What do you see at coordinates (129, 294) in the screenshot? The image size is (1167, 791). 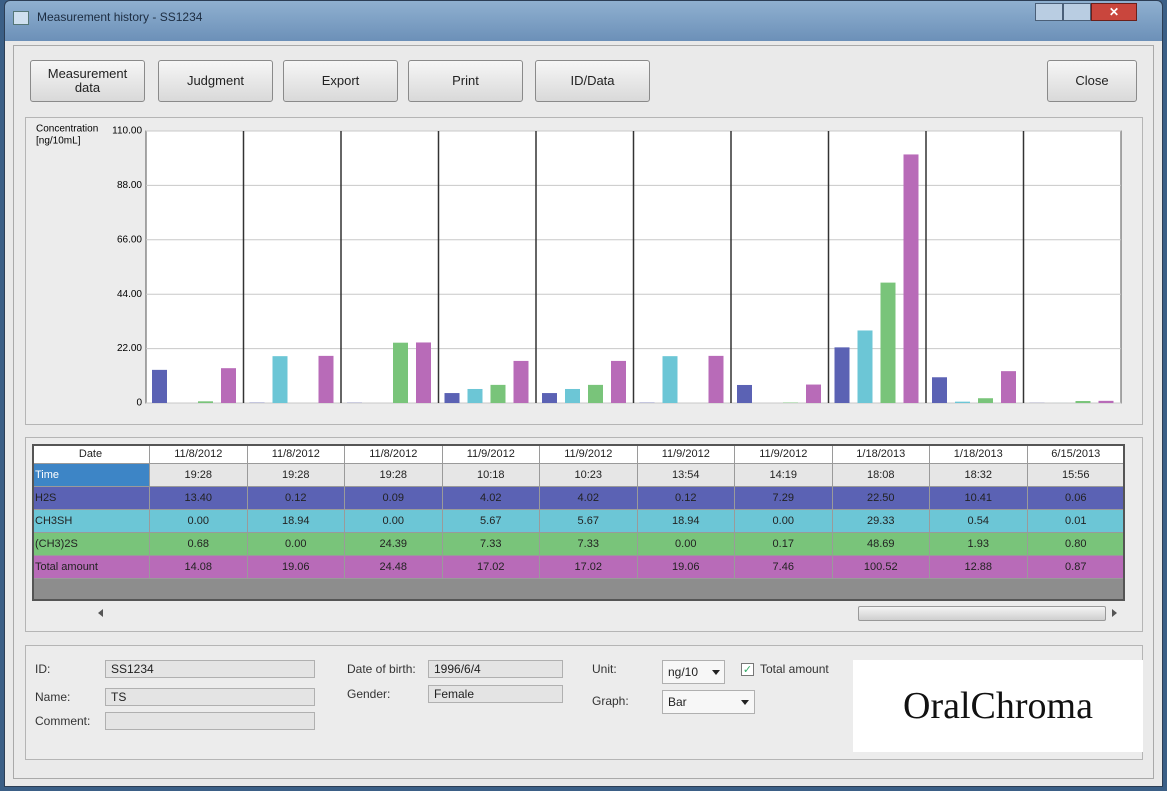 I see `y-tick-label: 44.00` at bounding box center [129, 294].